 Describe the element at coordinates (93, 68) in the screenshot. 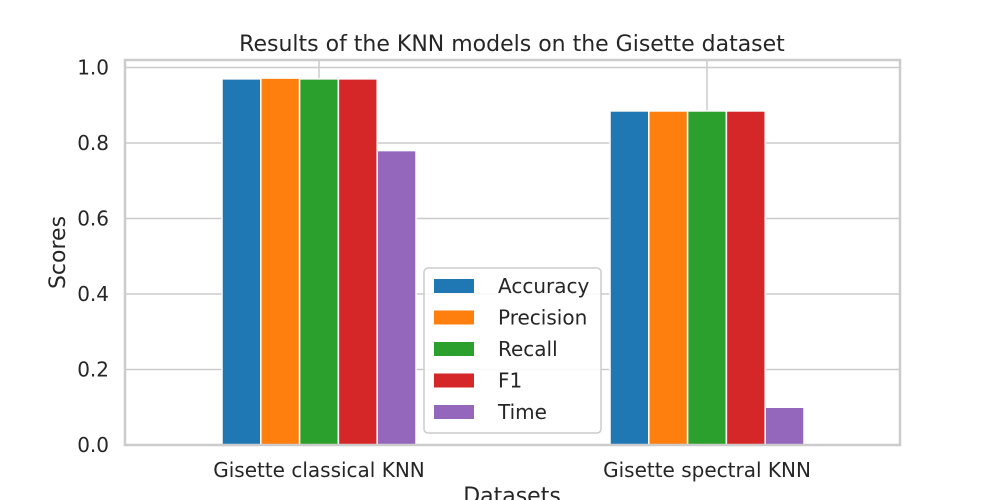

I see `y-tick-label: 1.0` at that location.